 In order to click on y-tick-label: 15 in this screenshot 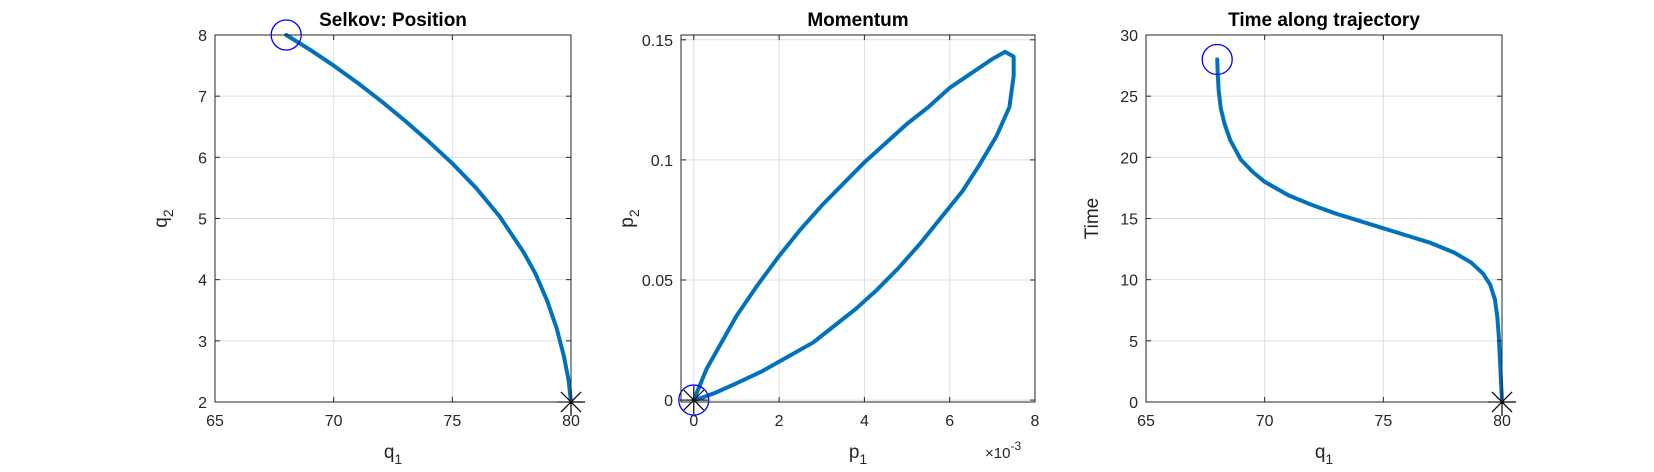, I will do `click(1129, 220)`.